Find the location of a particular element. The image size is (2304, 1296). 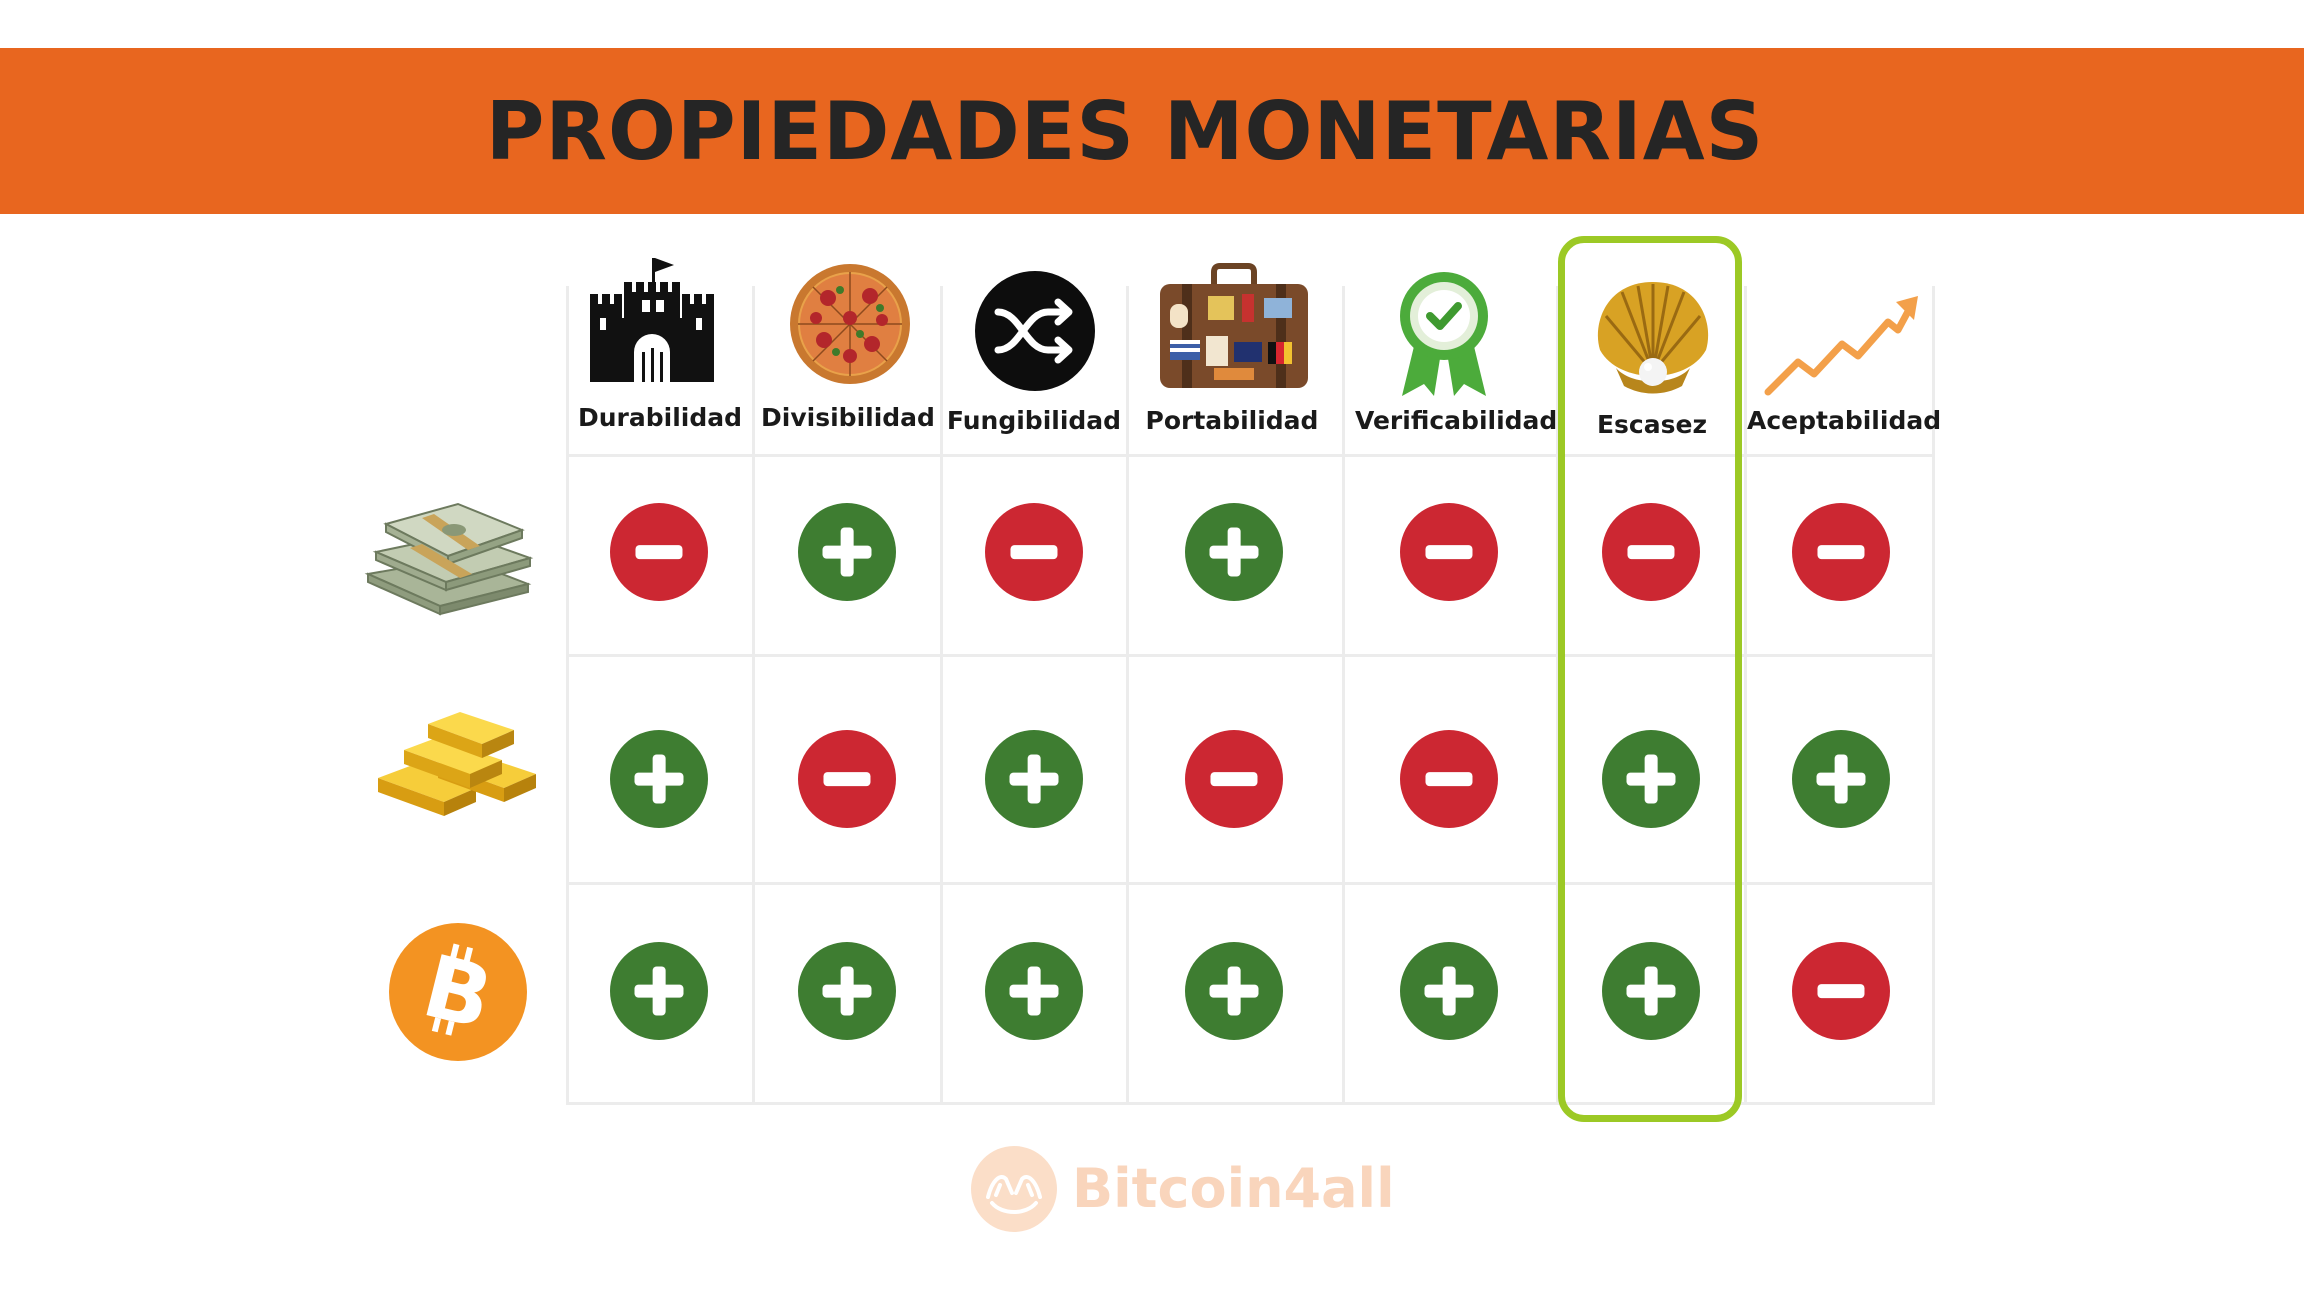

pizza-icon is located at coordinates (850, 324).